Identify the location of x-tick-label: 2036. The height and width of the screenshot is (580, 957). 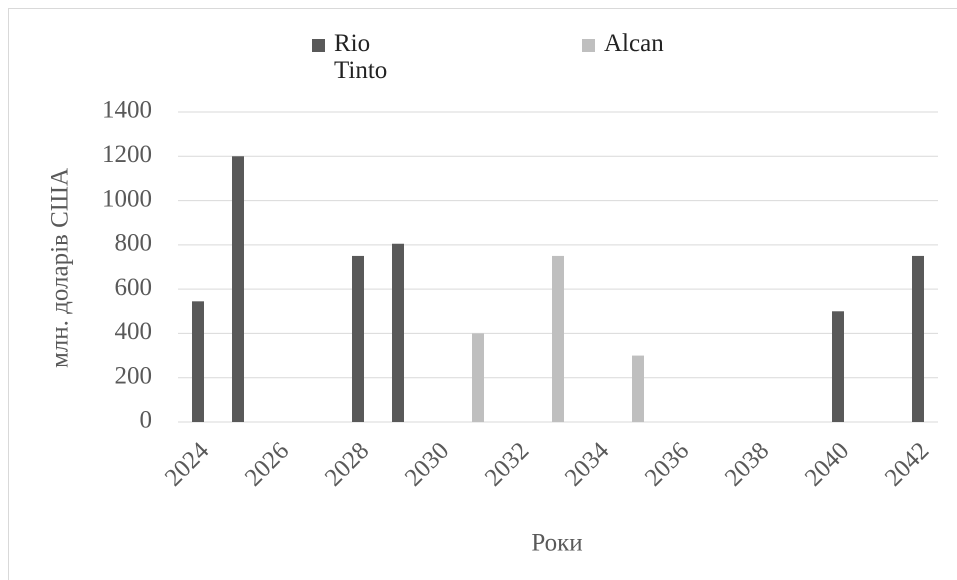
(667, 464).